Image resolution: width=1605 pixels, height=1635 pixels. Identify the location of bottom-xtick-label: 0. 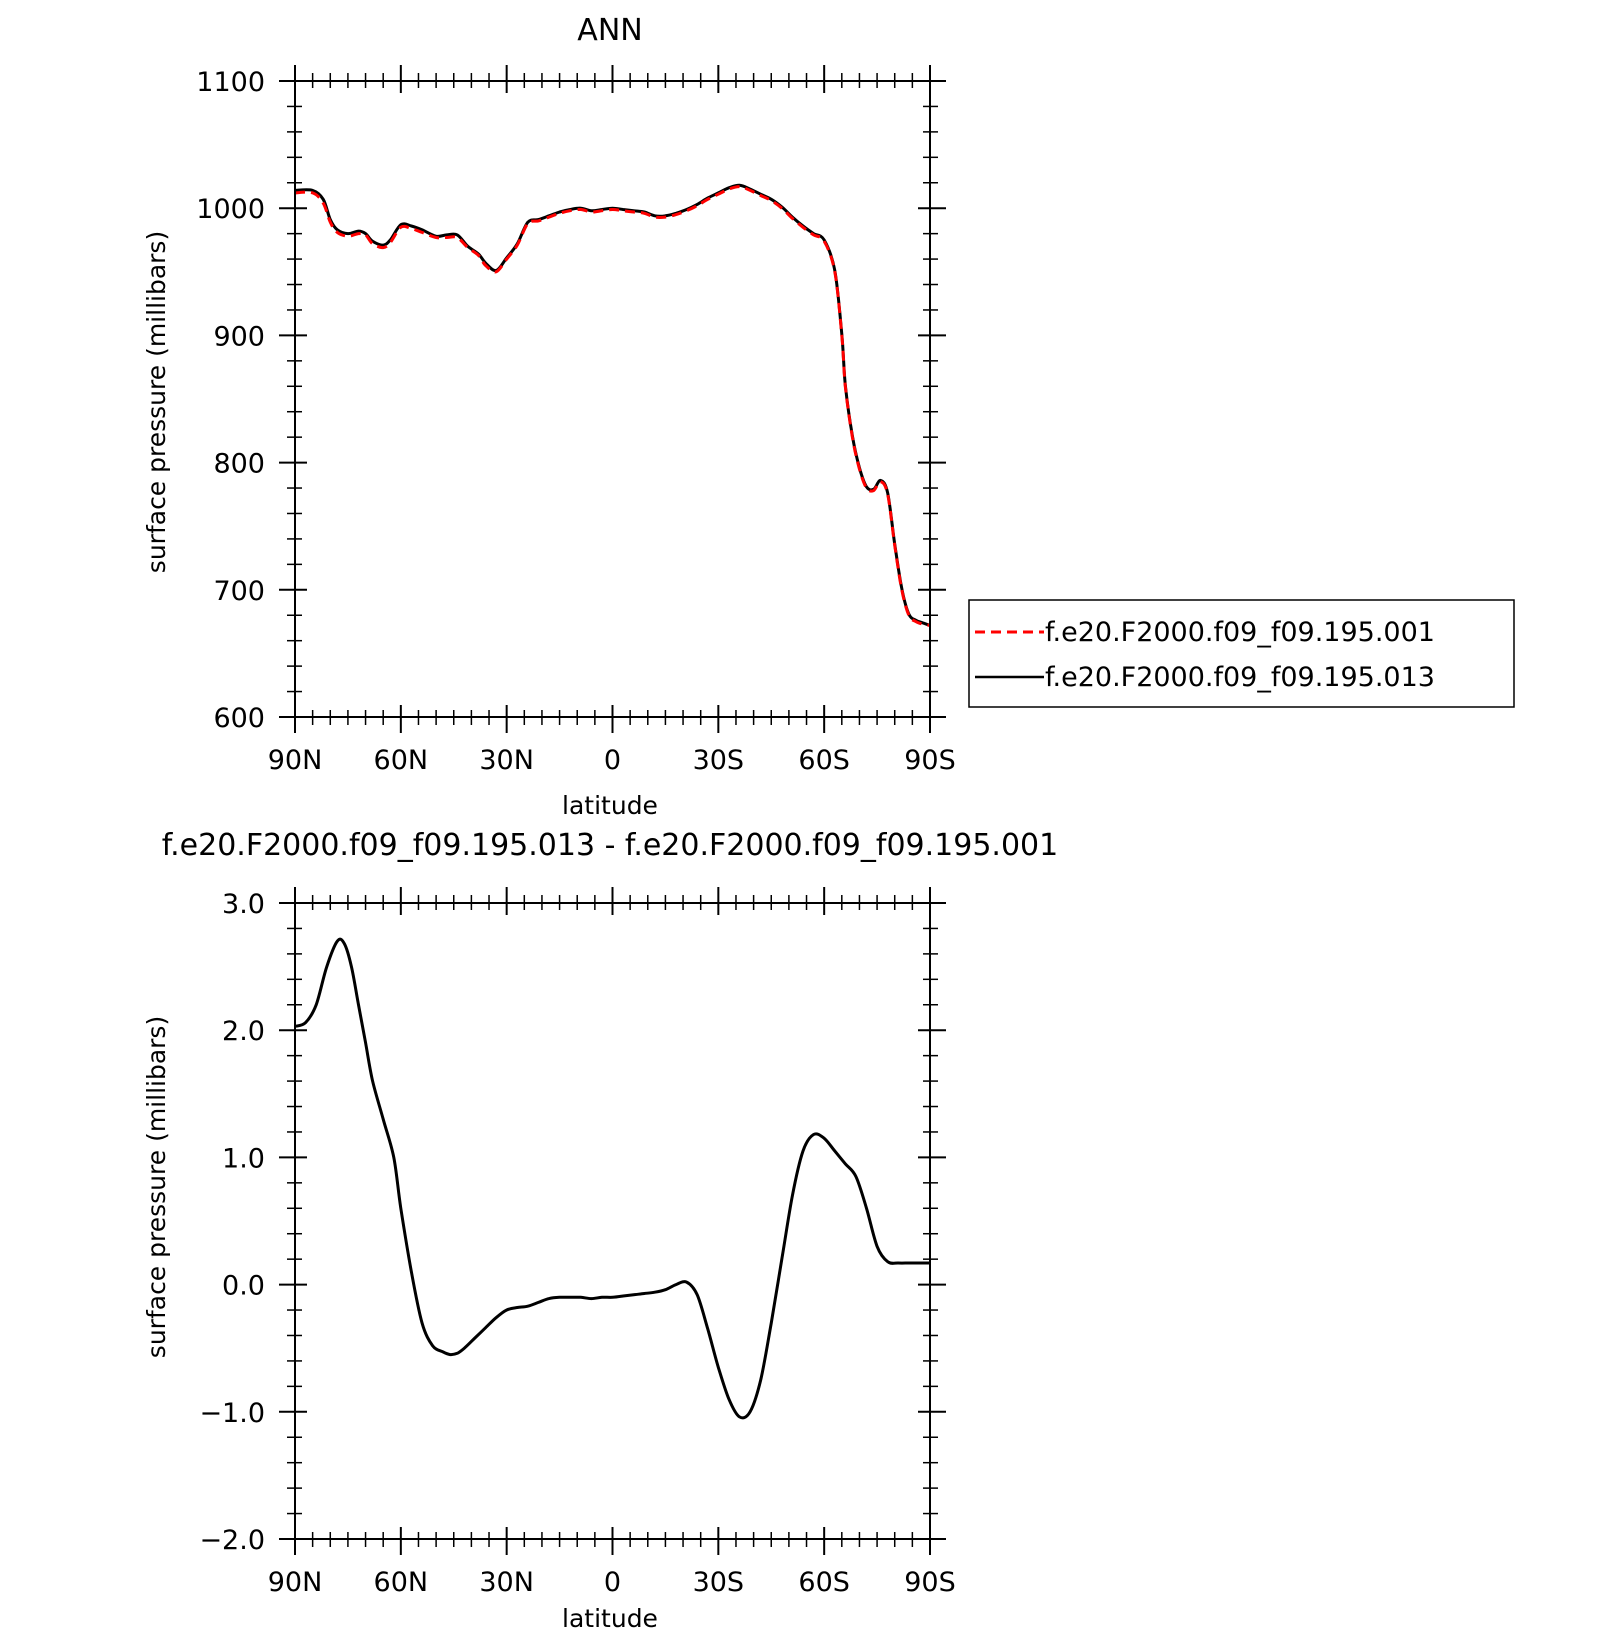
(612, 1582).